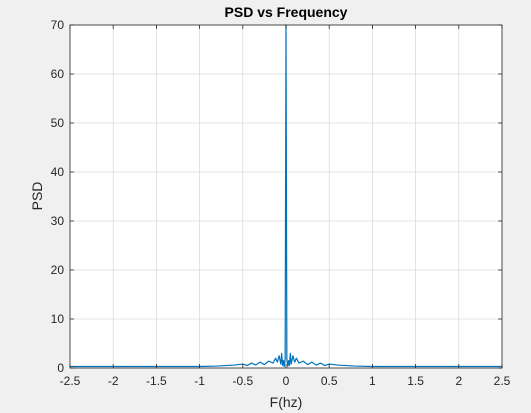  Describe the element at coordinates (199, 381) in the screenshot. I see `x-tick-label: -1` at that location.